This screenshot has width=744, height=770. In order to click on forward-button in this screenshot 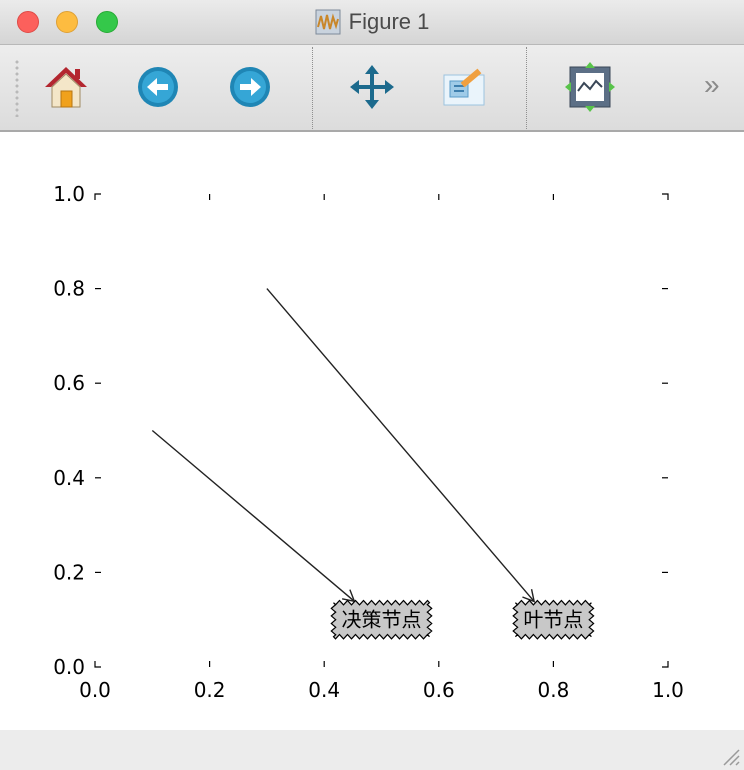, I will do `click(250, 87)`.